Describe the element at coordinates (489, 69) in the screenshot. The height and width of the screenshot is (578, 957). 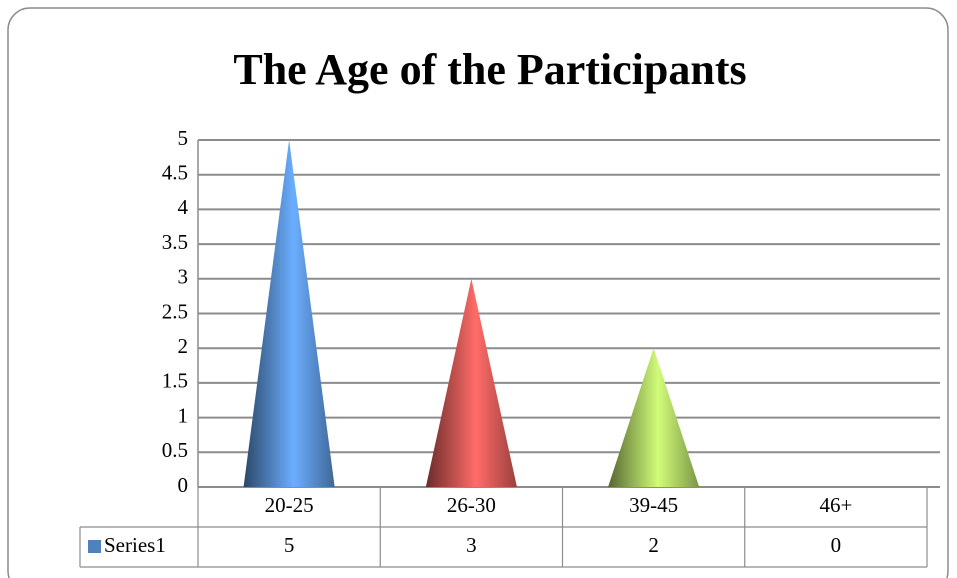
I see `chart-title: The Age of the Participants` at that location.